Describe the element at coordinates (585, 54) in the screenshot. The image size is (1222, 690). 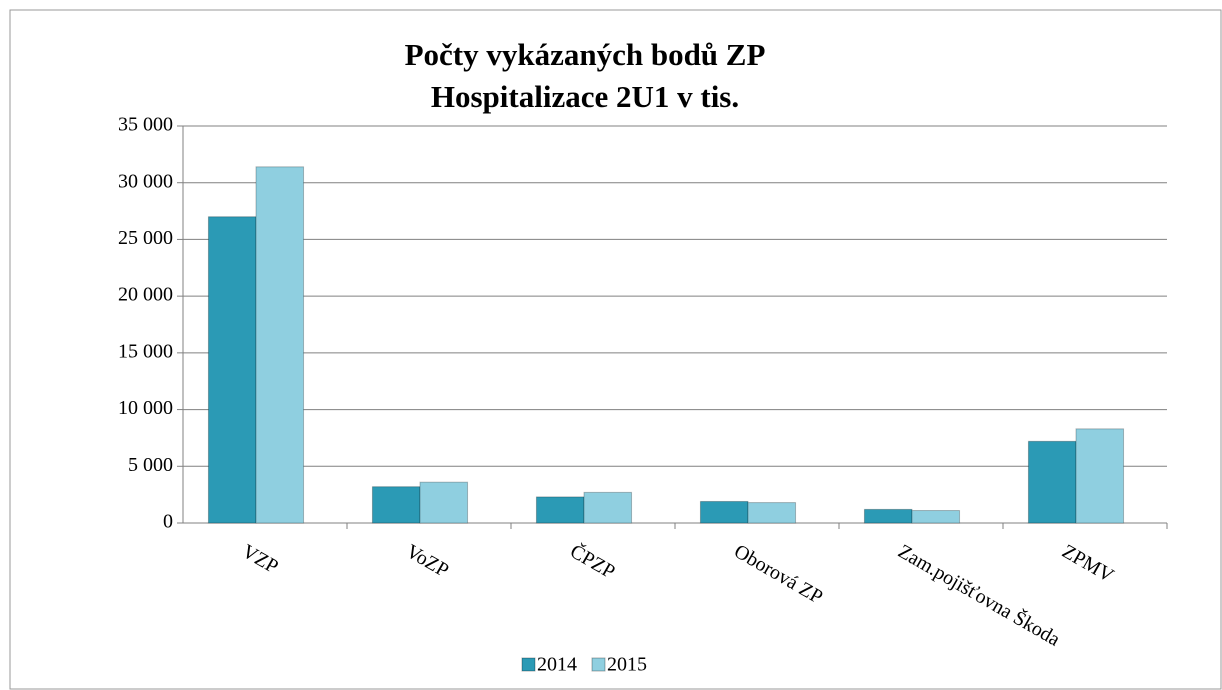
I see `chart-title: Počty vykázaných bodů ZP` at that location.